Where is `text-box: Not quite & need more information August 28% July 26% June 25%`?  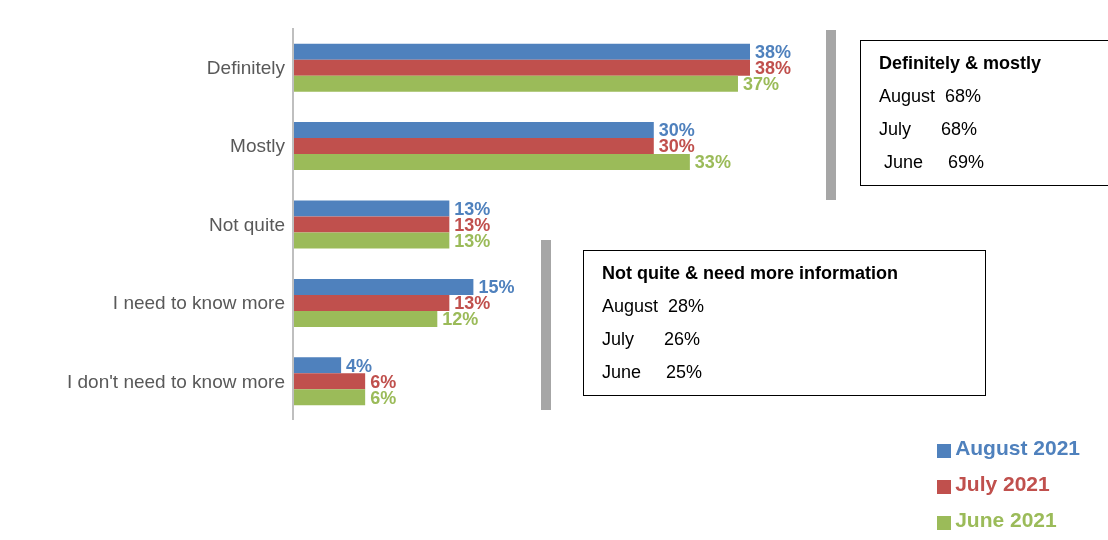
text-box: Not quite & need more information August 28% July 26% June 25% is located at coordinates (784, 323).